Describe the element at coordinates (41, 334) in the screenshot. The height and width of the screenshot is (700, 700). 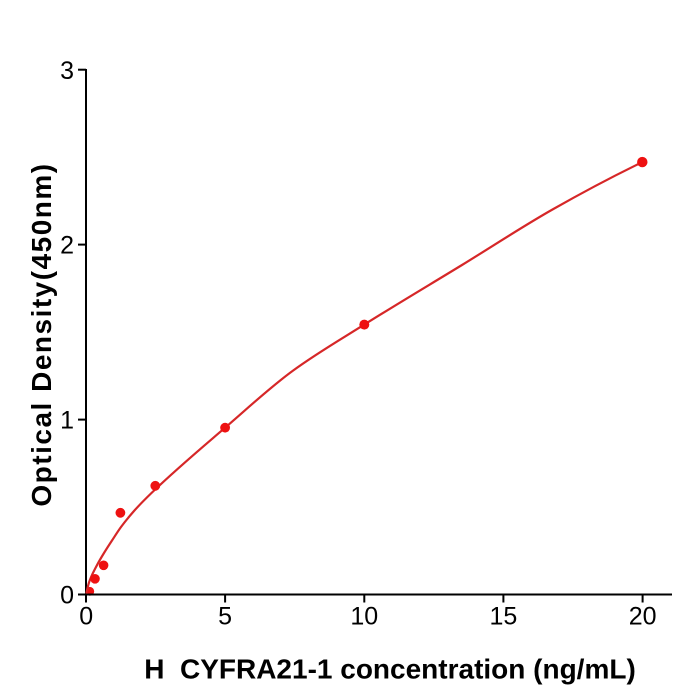
I see `svg-text: Optical Density(450nm)` at that location.